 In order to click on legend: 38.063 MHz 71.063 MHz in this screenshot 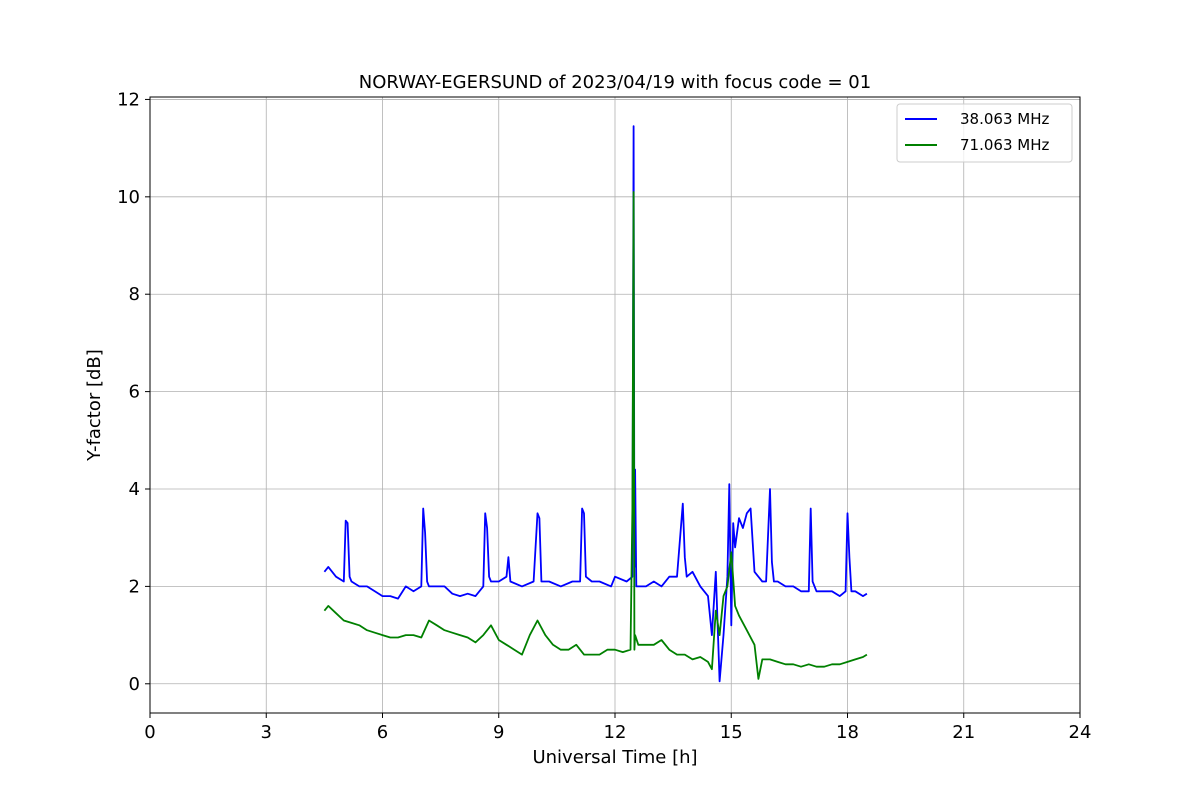, I will do `click(984, 133)`.